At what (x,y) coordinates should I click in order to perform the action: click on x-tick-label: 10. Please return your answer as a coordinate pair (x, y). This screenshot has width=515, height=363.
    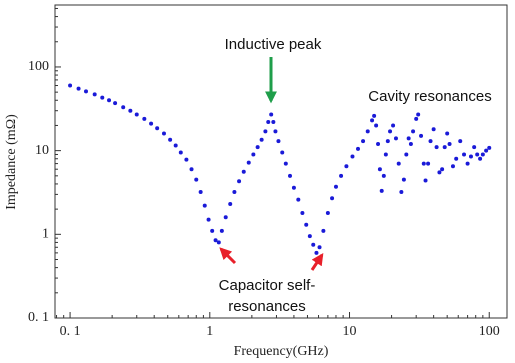
    Looking at the image, I should click on (350, 331).